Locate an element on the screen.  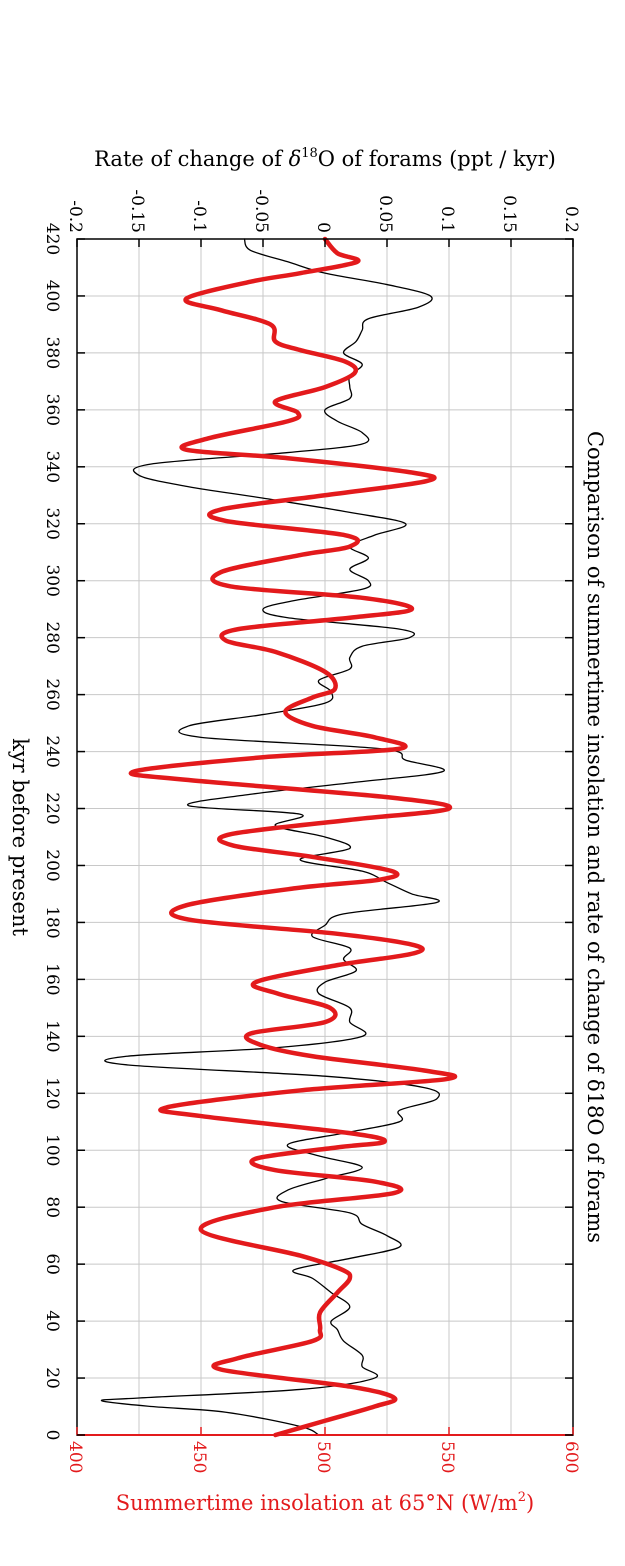
insolation-tick-label: 500 is located at coordinates (323, 1457).